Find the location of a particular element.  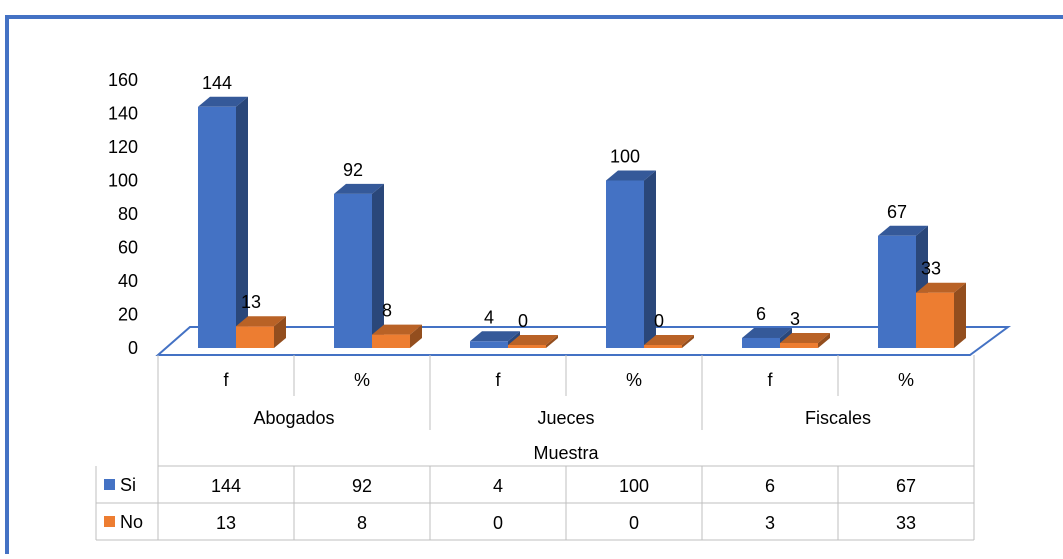

table-cell: 6 is located at coordinates (770, 486).